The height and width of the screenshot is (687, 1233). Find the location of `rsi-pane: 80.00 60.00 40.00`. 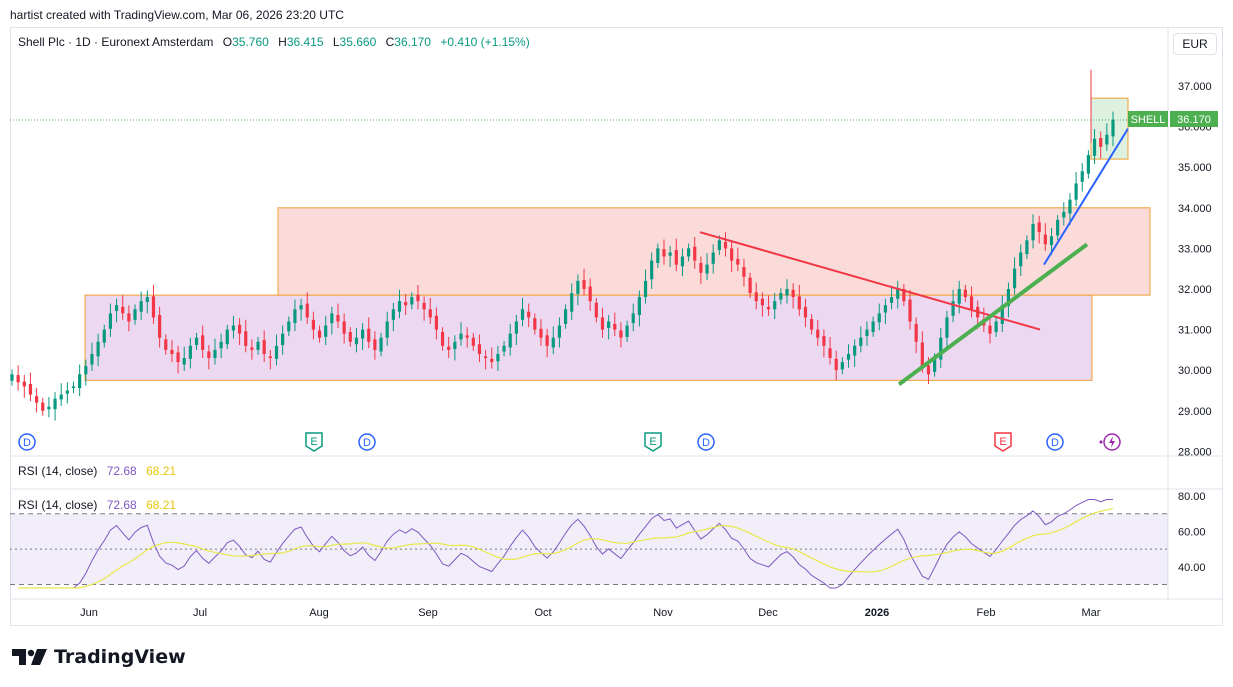

rsi-pane: 80.00 60.00 40.00 is located at coordinates (608, 540).